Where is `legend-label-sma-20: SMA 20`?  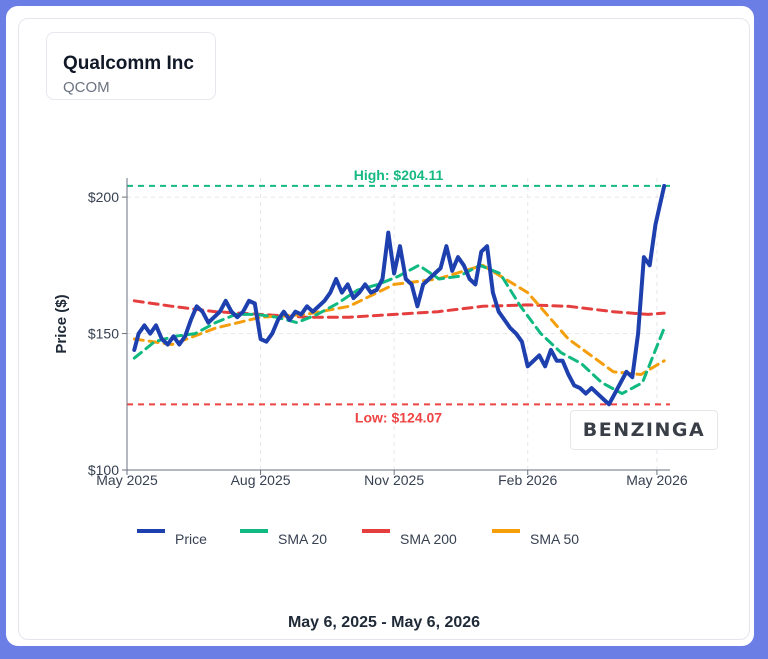
legend-label-sma-20: SMA 20 is located at coordinates (302, 539).